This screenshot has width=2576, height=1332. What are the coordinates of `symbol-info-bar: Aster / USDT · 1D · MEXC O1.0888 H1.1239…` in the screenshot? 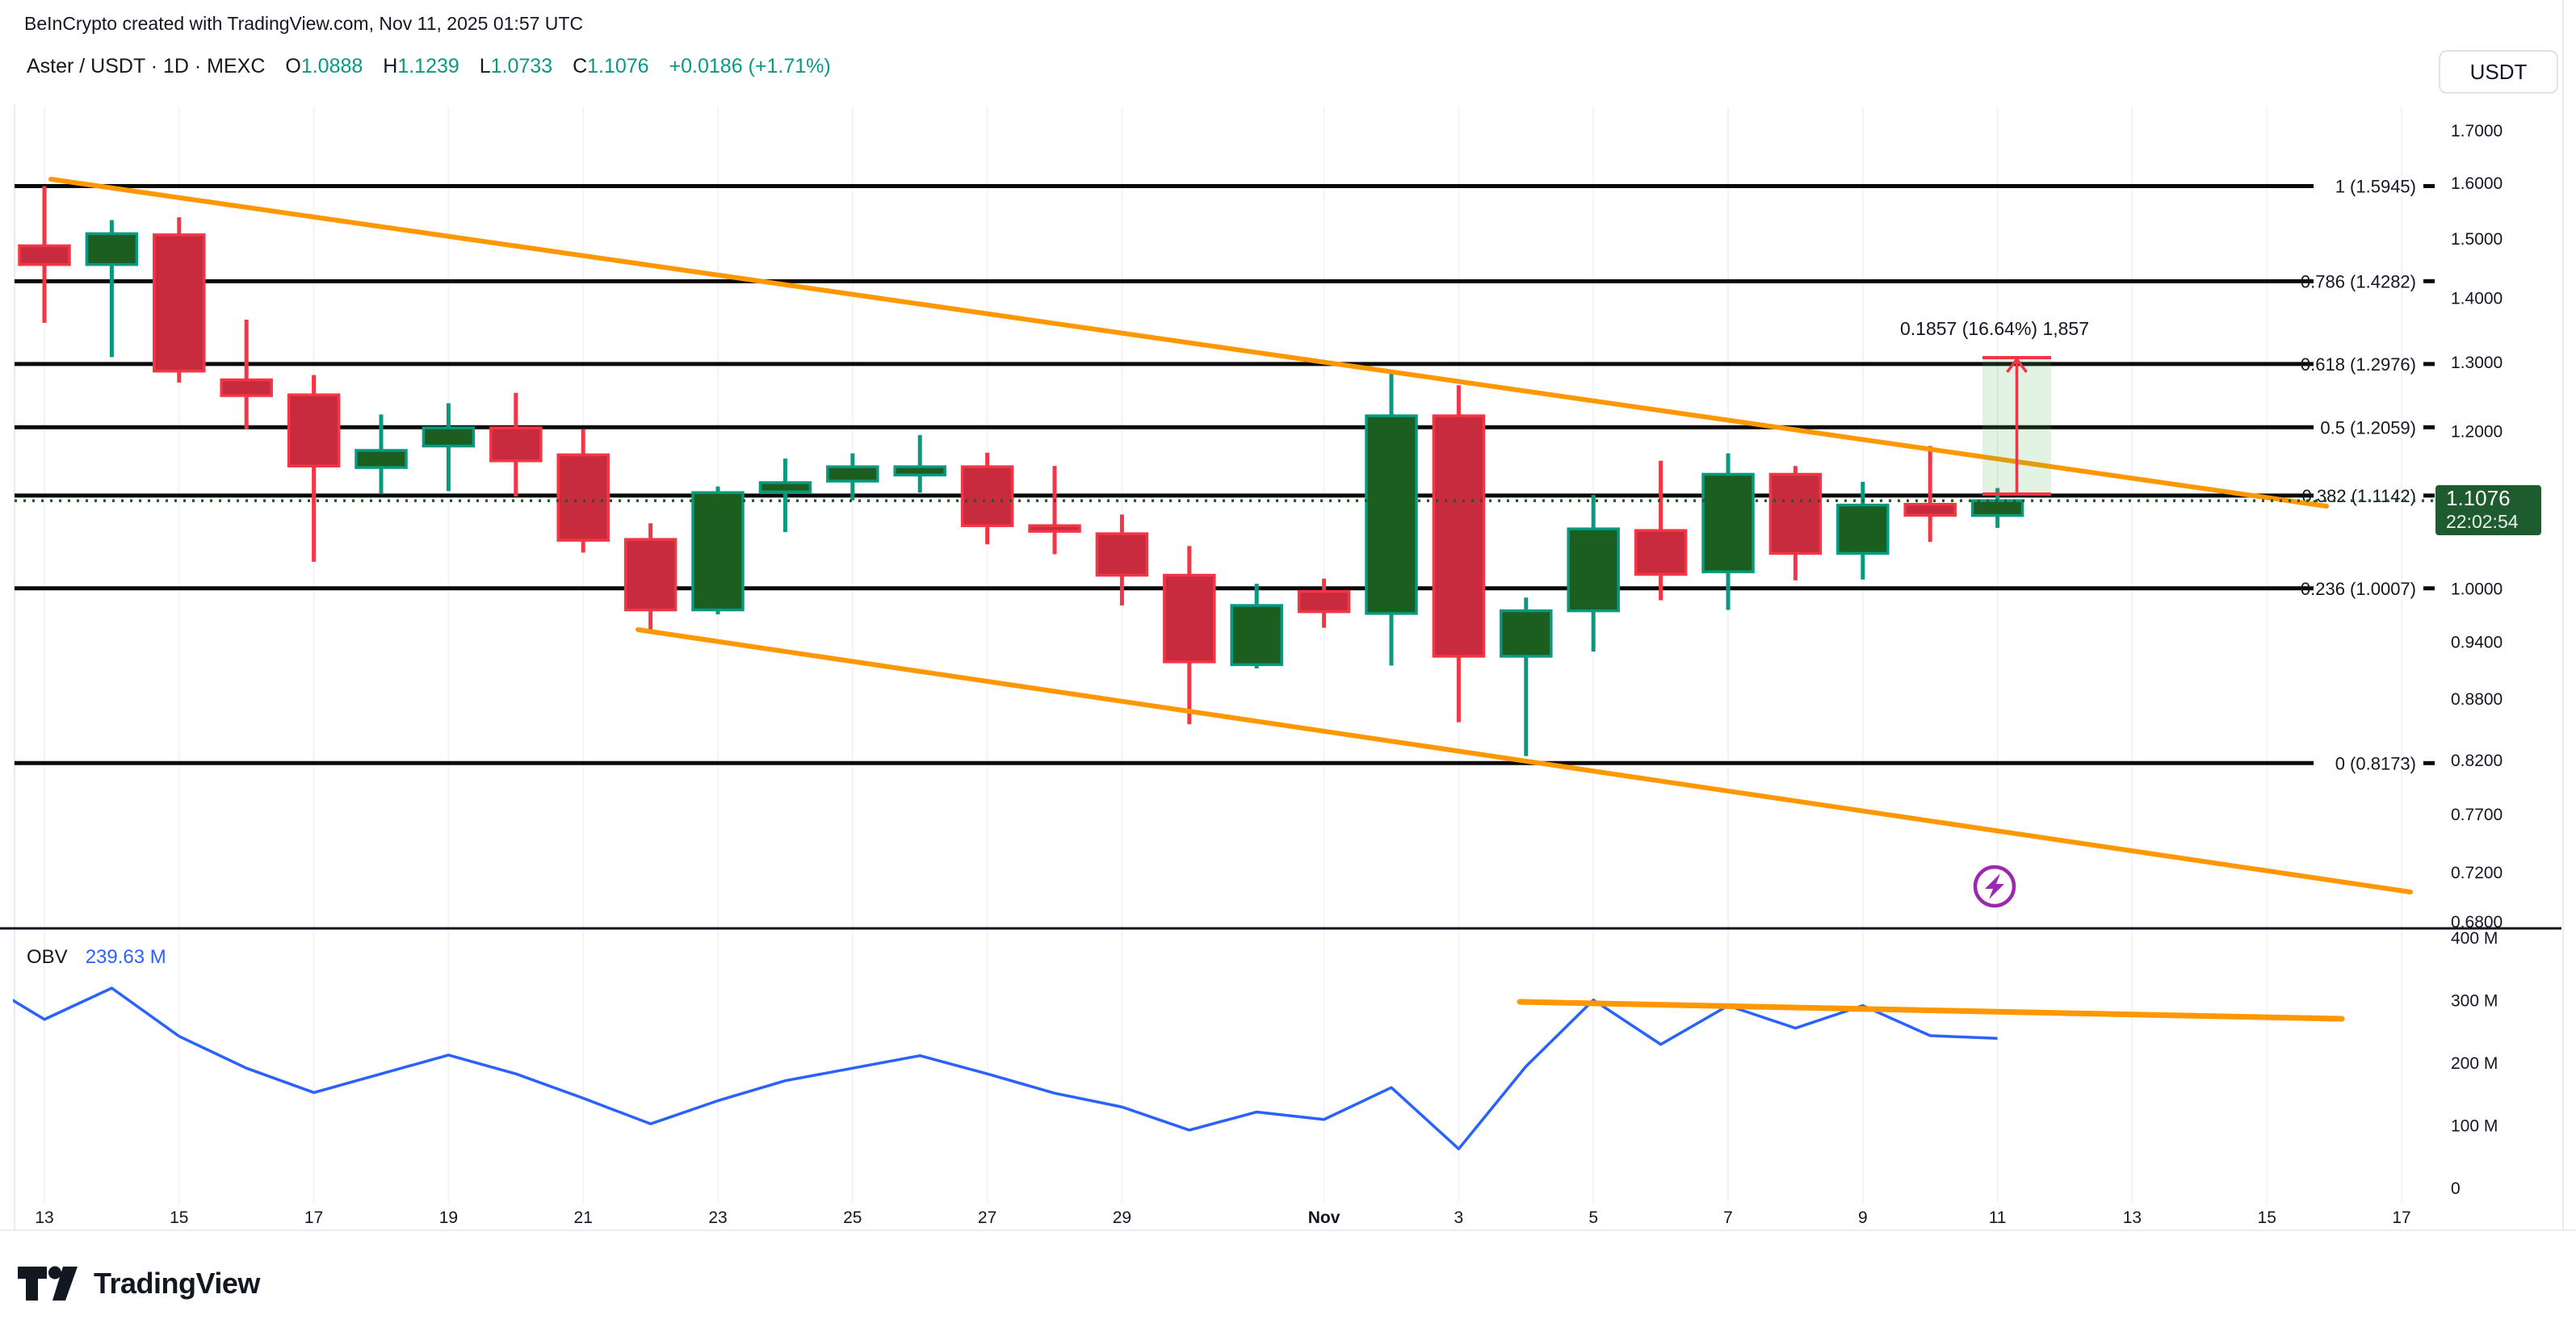 It's located at (429, 66).